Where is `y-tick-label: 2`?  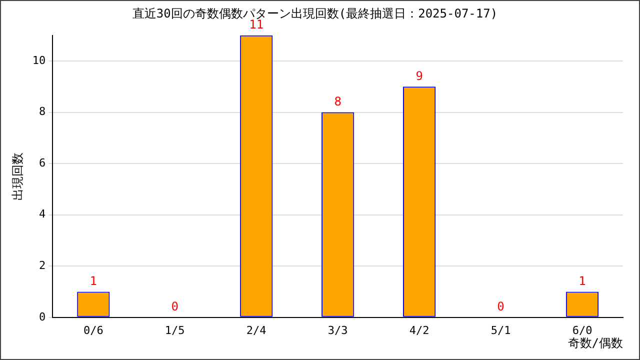
y-tick-label: 2 is located at coordinates (42, 265).